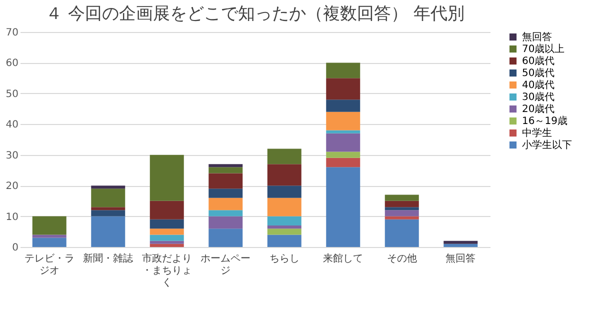  I want to click on x-tick-label: 新聞・雑誌, so click(108, 258).